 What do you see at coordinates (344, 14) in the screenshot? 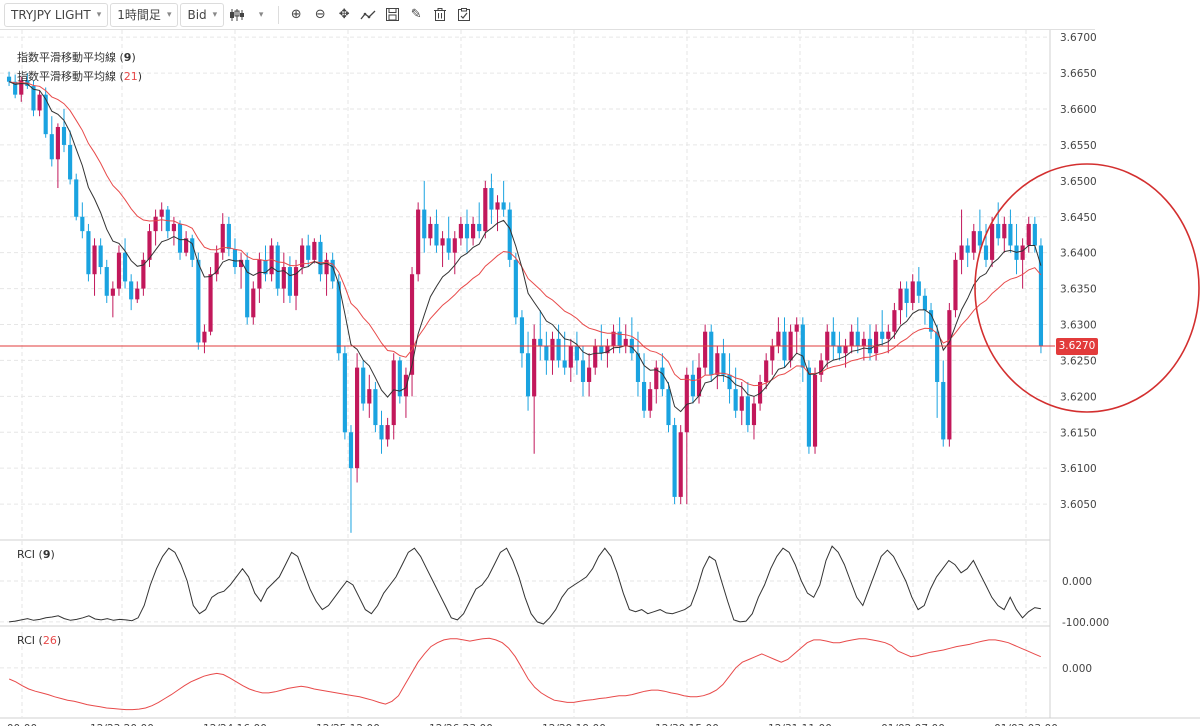
I see `move-icon: ✥` at bounding box center [344, 14].